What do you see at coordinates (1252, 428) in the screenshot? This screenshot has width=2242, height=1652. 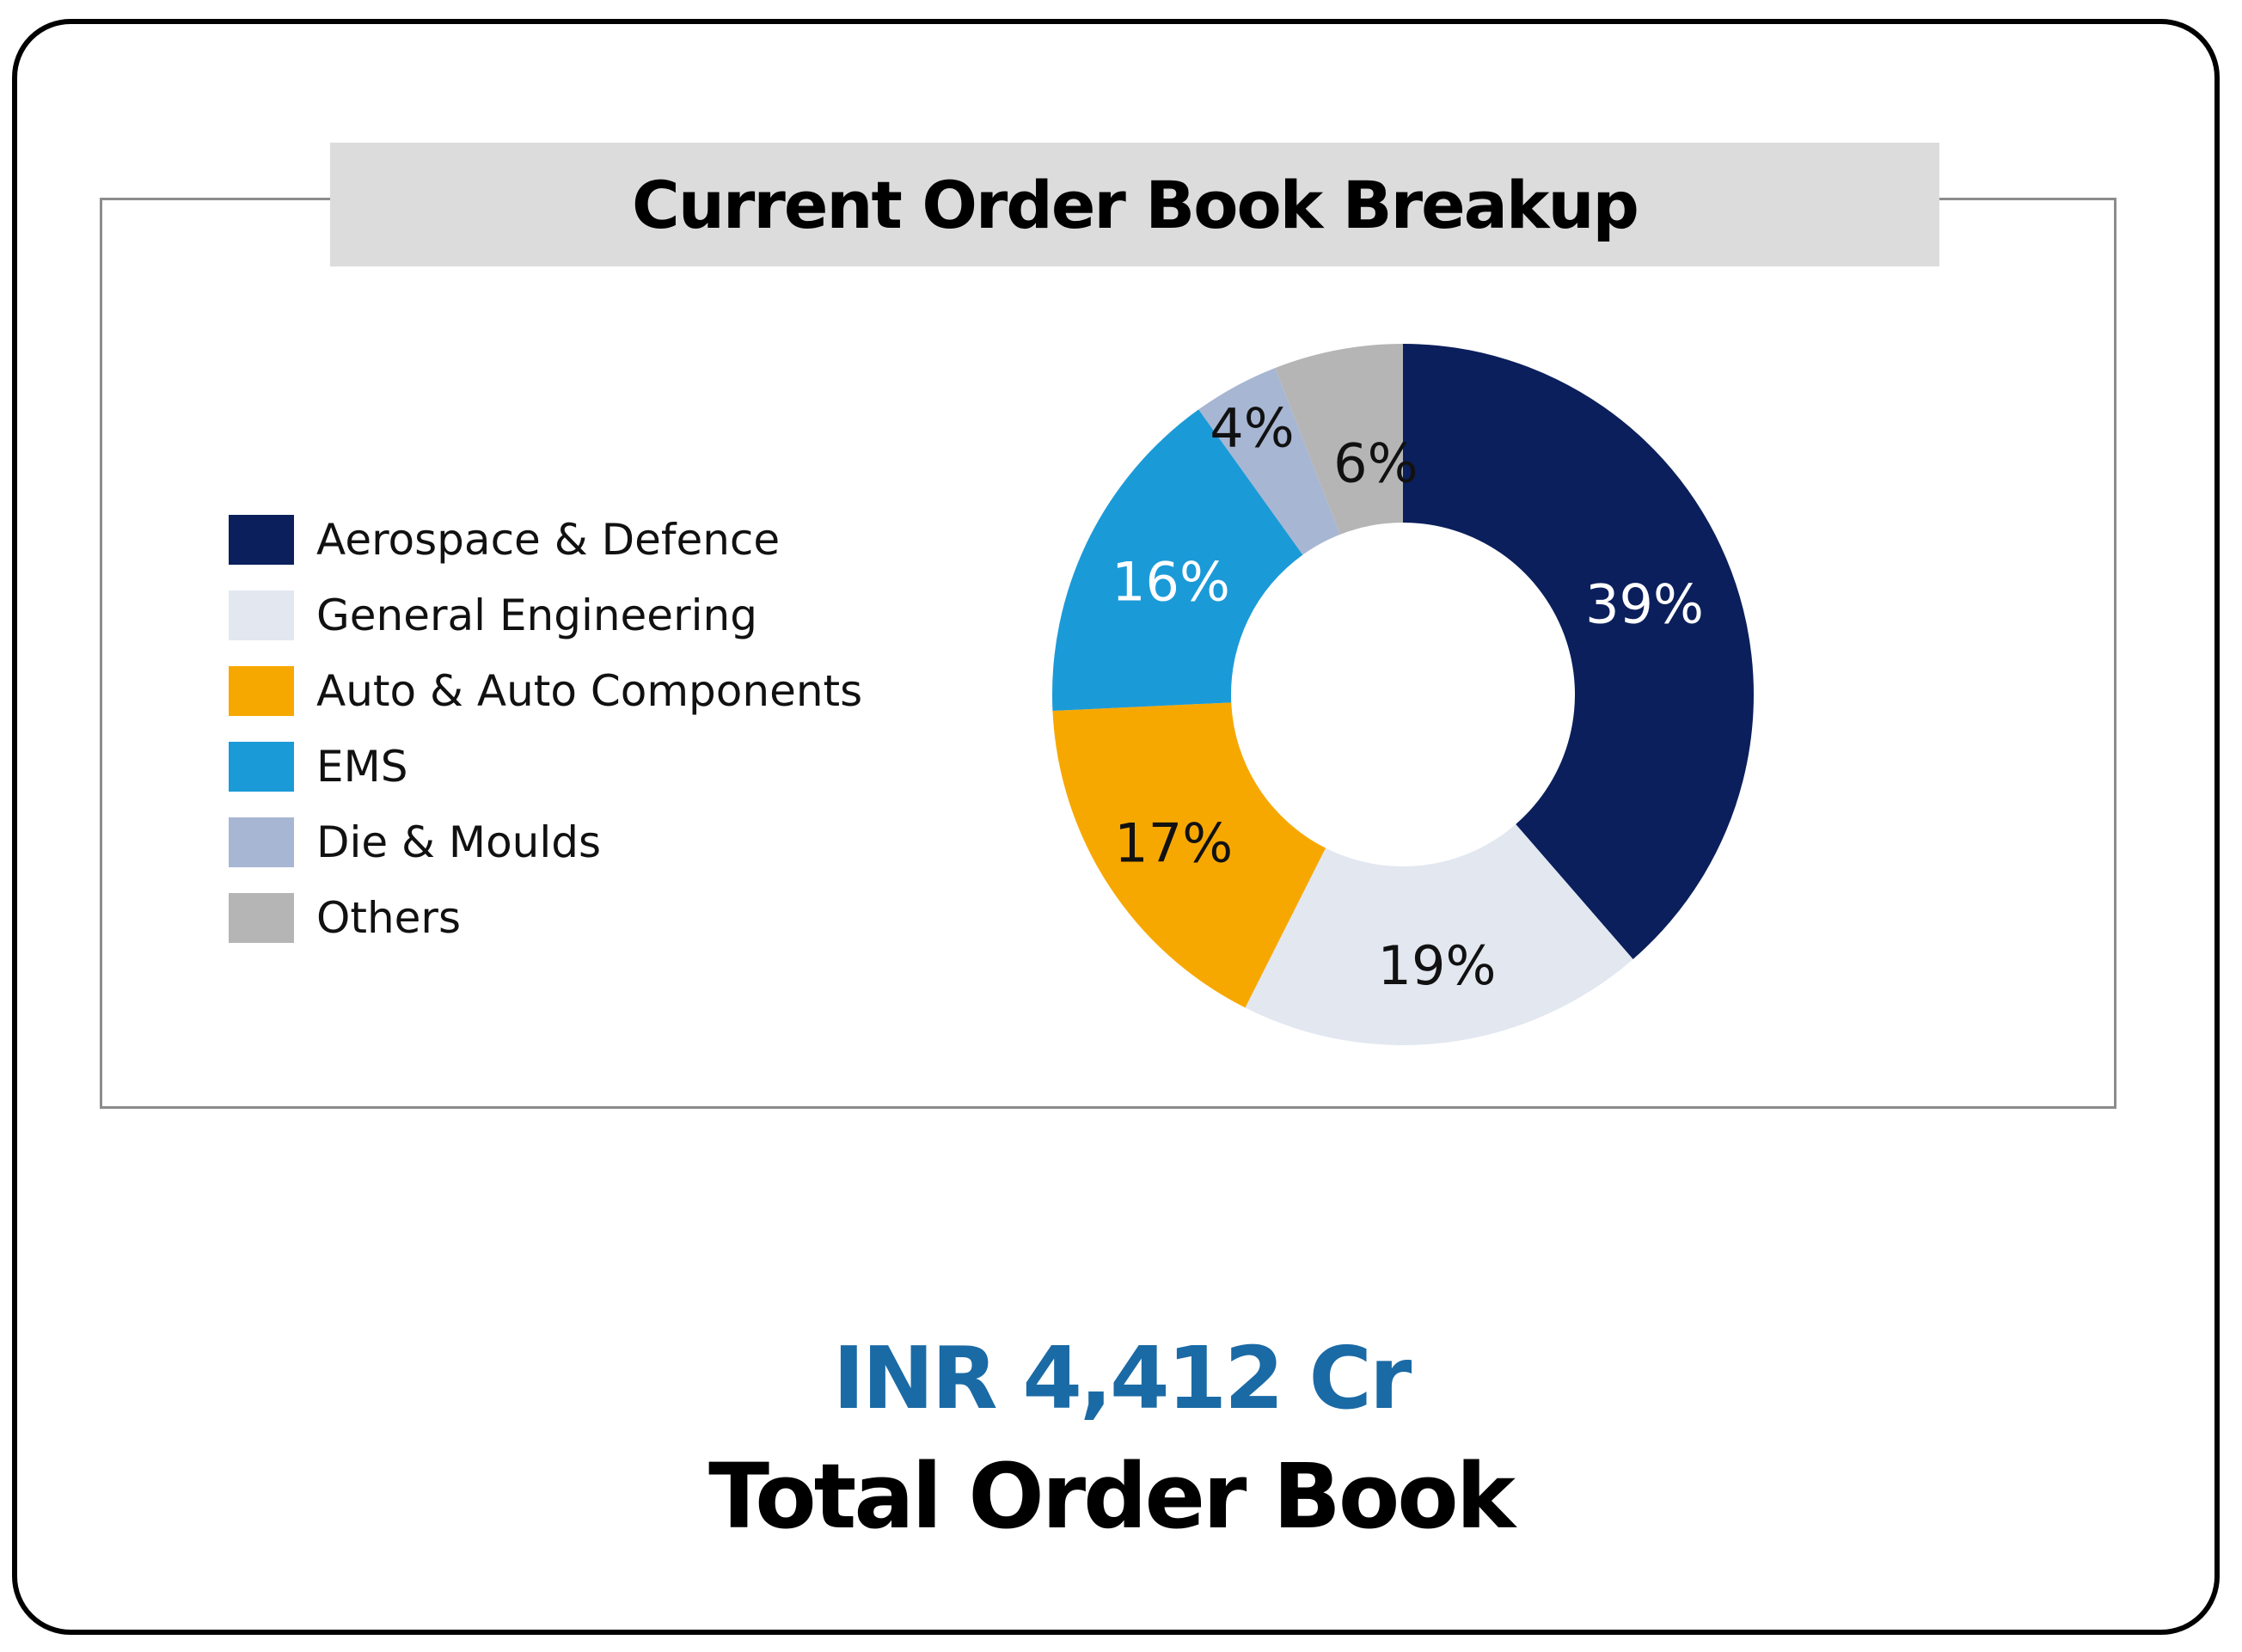 I see `slice-label-die-moulds: 4%` at bounding box center [1252, 428].